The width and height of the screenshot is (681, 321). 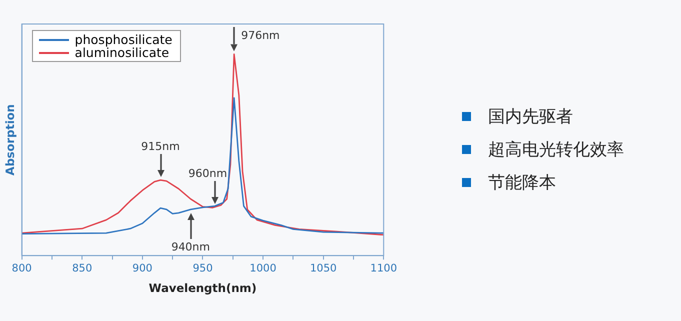 I want to click on x-tick-label: 850, so click(x=82, y=268).